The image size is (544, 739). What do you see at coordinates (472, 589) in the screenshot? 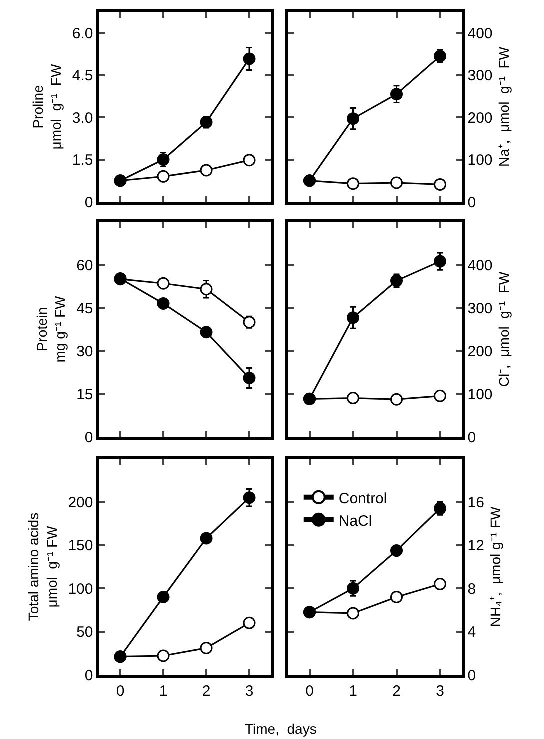
I see `y2-tick-label: 8` at bounding box center [472, 589].